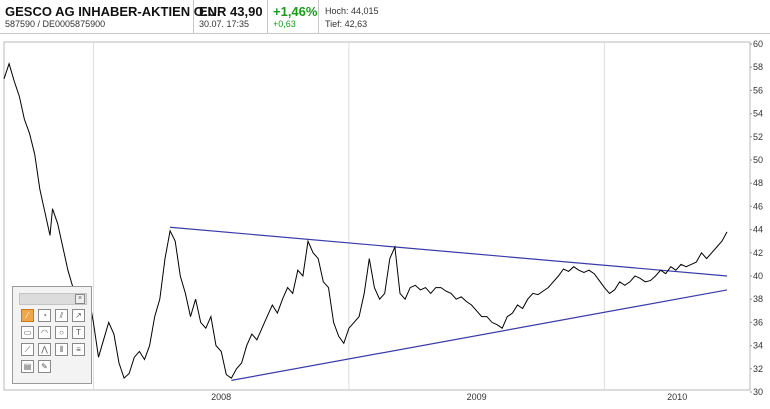 The image size is (770, 409). Describe the element at coordinates (44, 349) in the screenshot. I see `fan-icon: ⋀` at that location.